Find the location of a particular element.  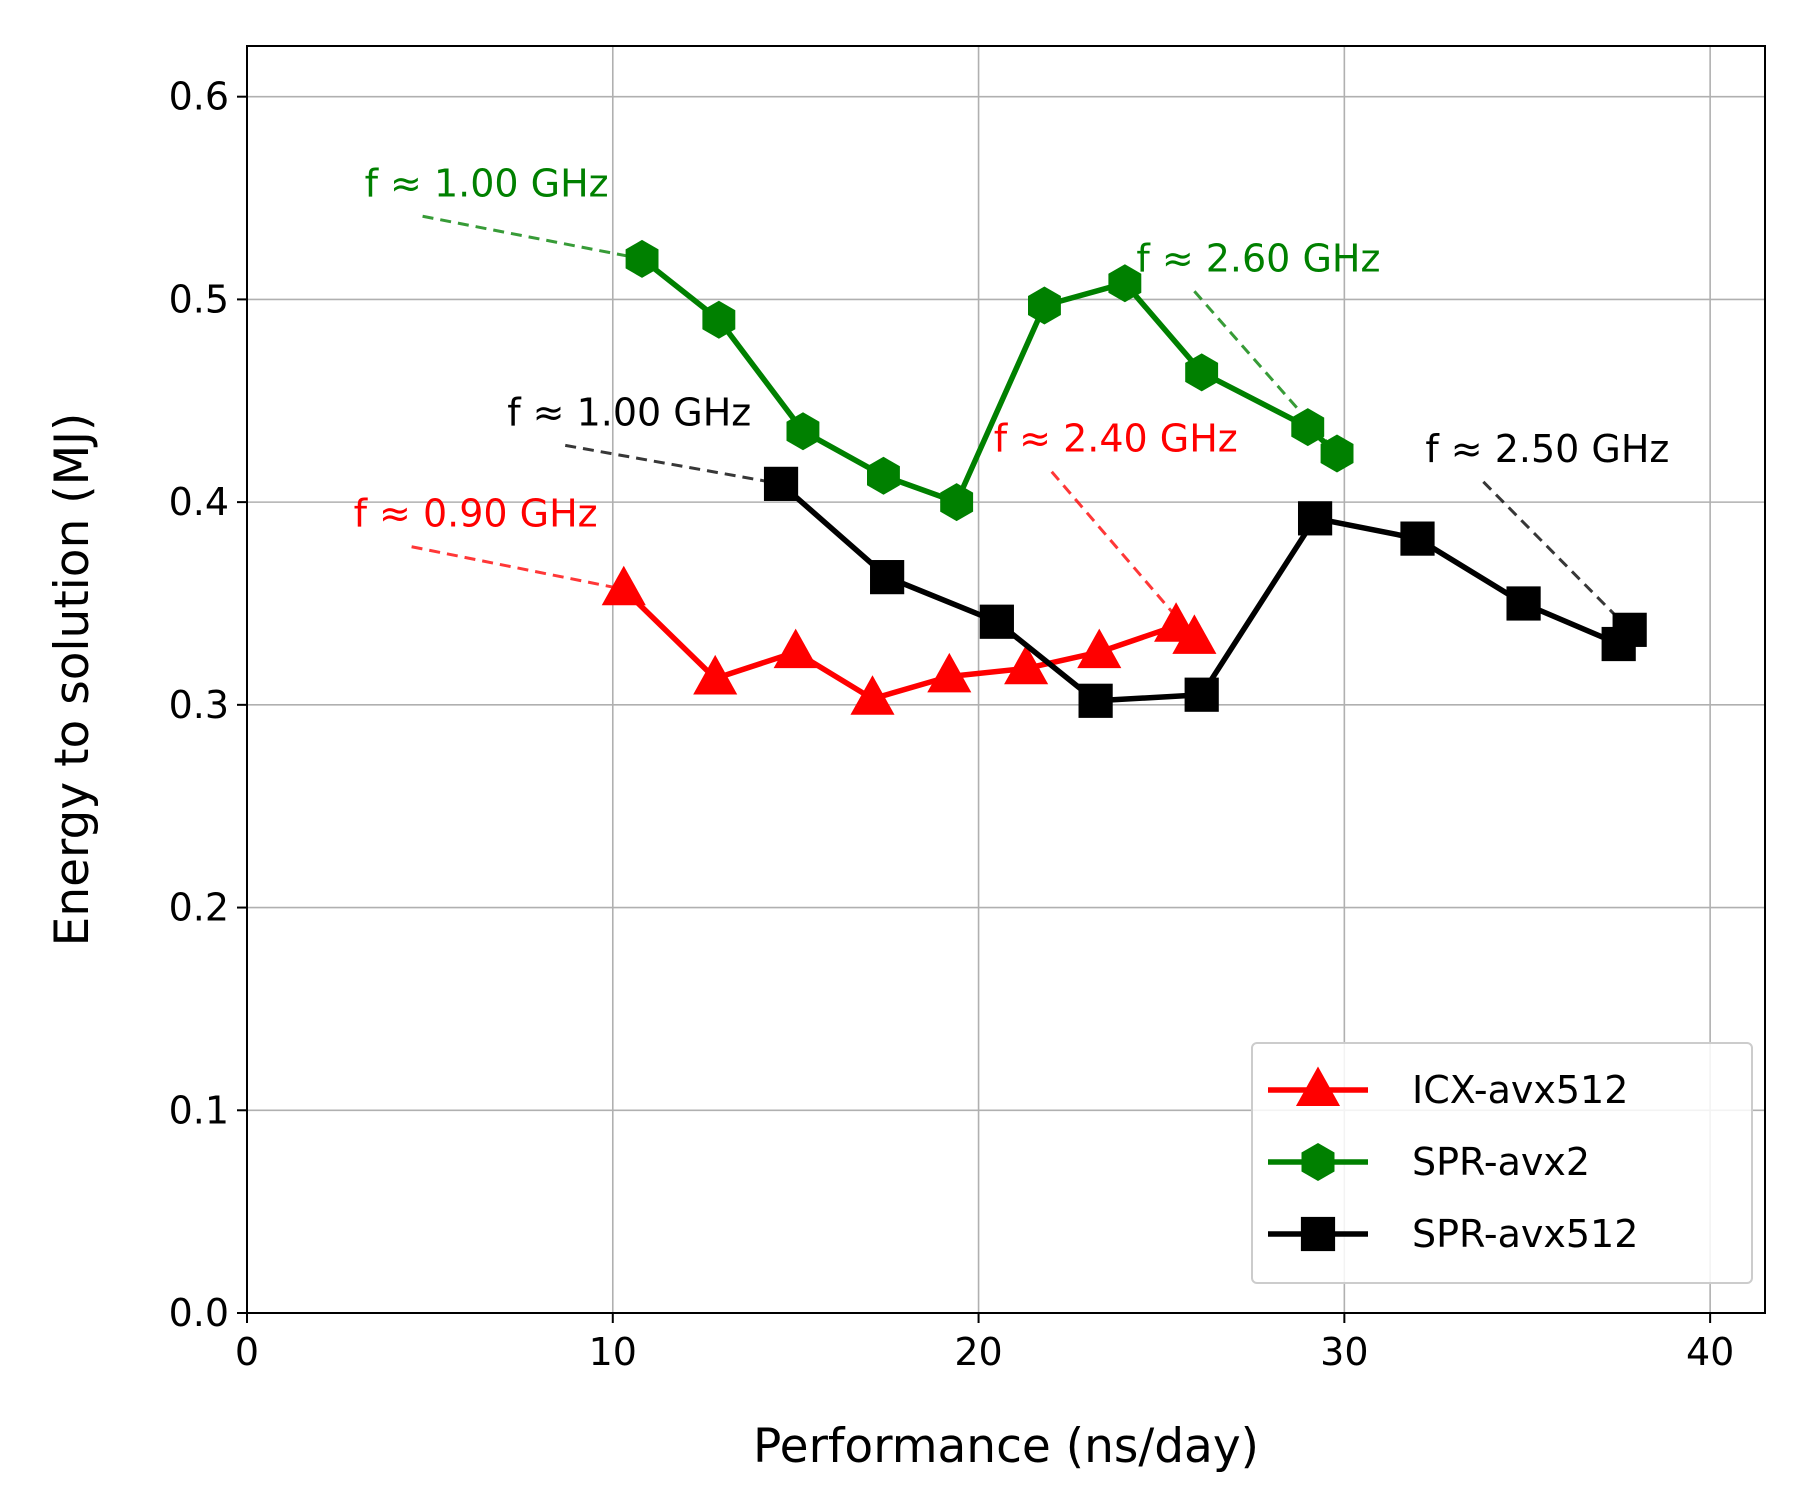

legend-item: ICX-avx512 is located at coordinates (1448, 1089).